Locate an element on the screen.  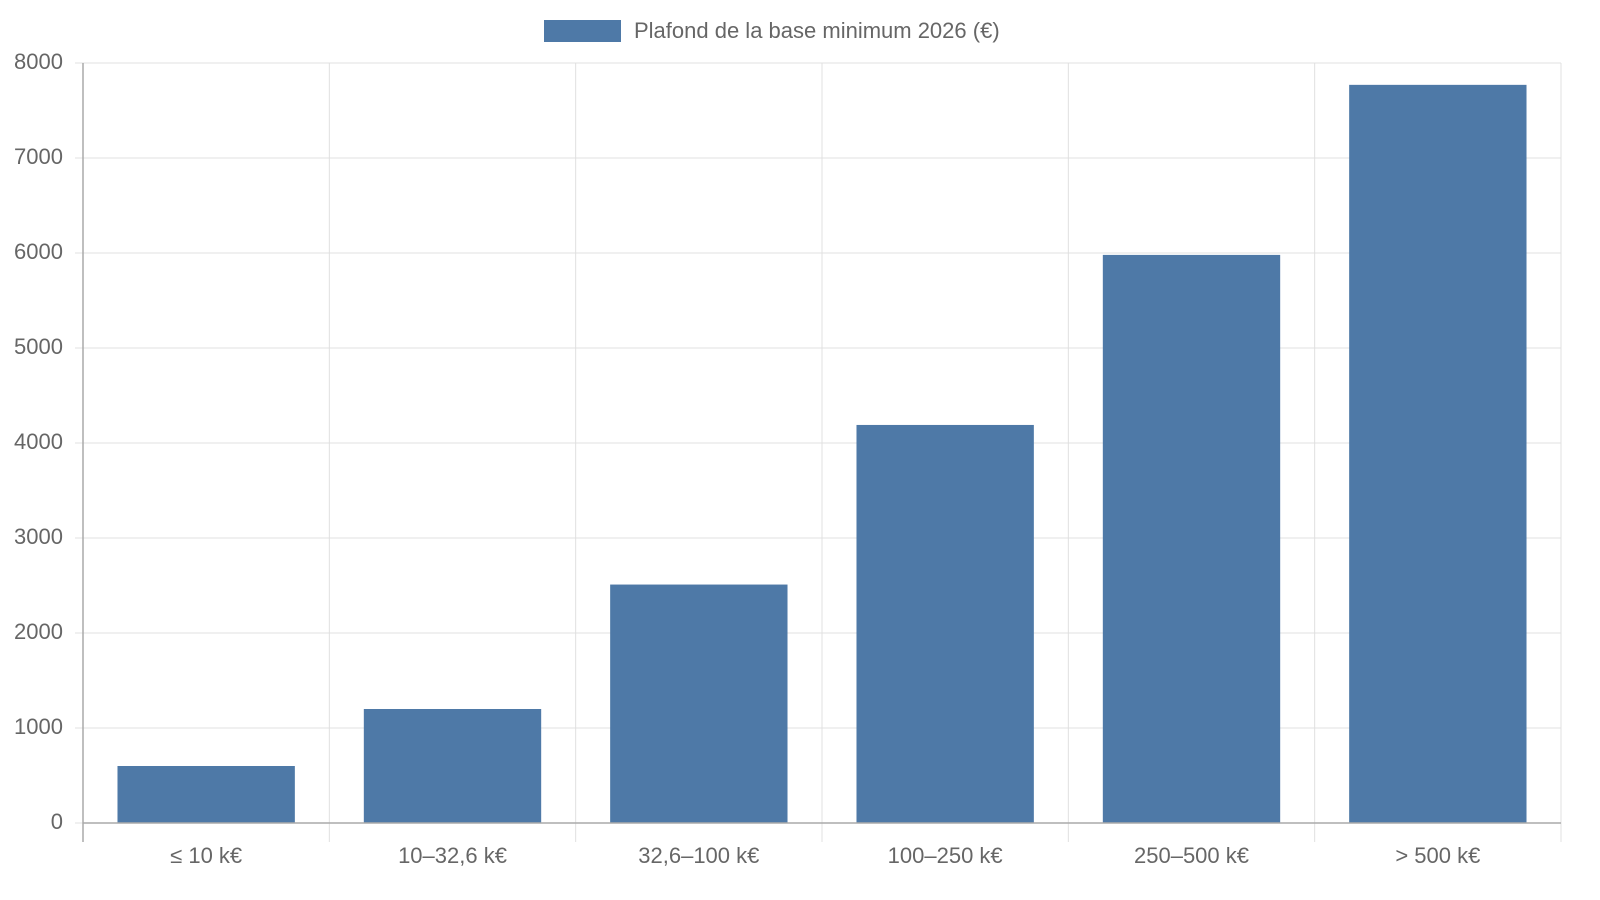
x-tick-label: 250–500 k€ is located at coordinates (1191, 855).